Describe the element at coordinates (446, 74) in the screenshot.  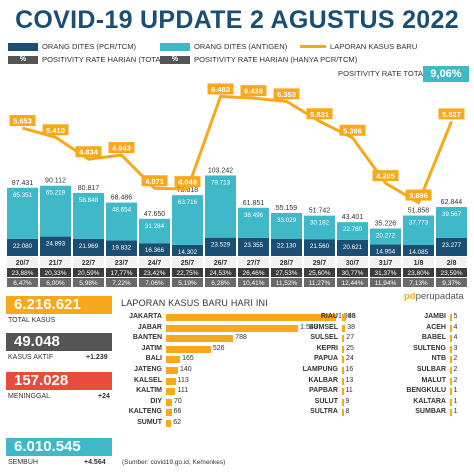
I see `positivity-rate-total-badge: 9,06%` at that location.